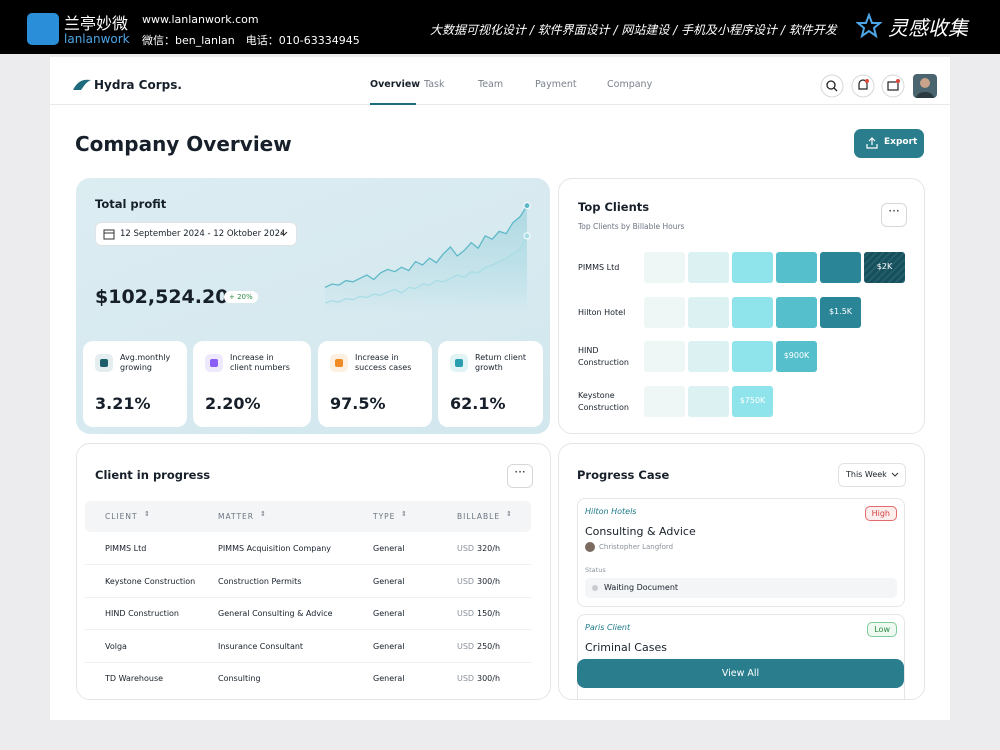 This screenshot has height=750, width=1000. Describe the element at coordinates (138, 85) in the screenshot. I see `brand: Hydra Corps.` at that location.